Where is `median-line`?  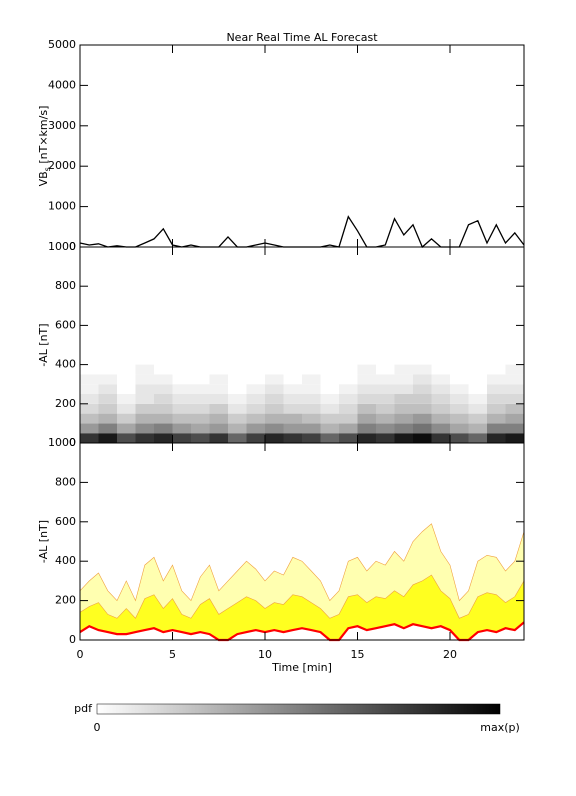 median-line is located at coordinates (302, 631).